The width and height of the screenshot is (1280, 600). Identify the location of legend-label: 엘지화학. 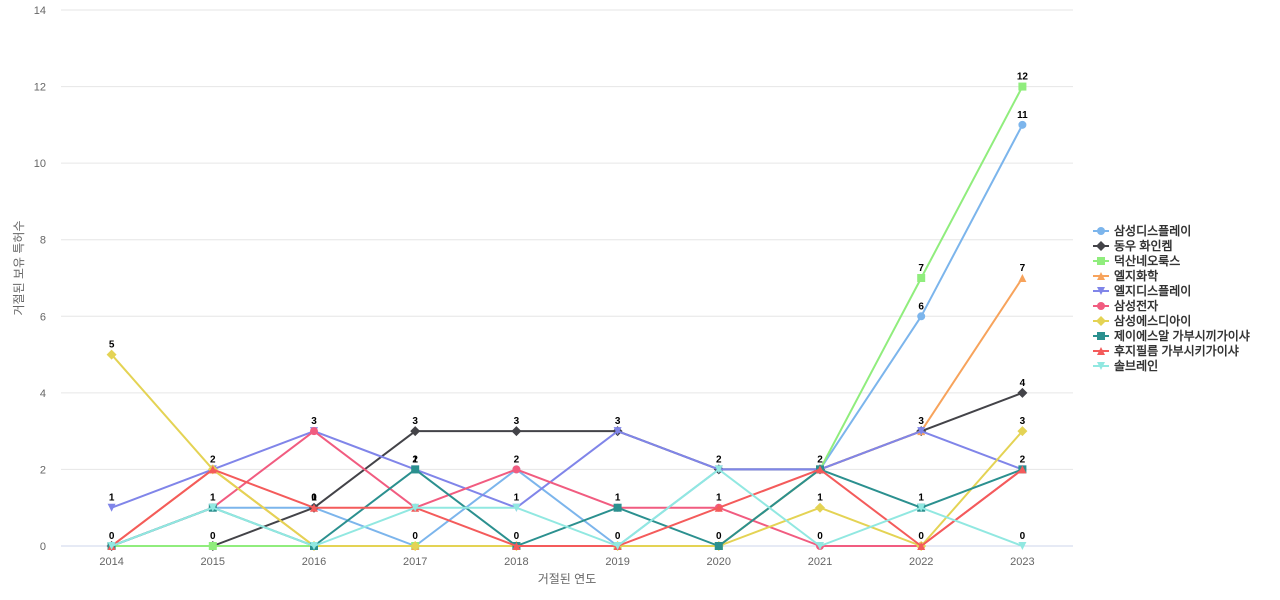
(1136, 275).